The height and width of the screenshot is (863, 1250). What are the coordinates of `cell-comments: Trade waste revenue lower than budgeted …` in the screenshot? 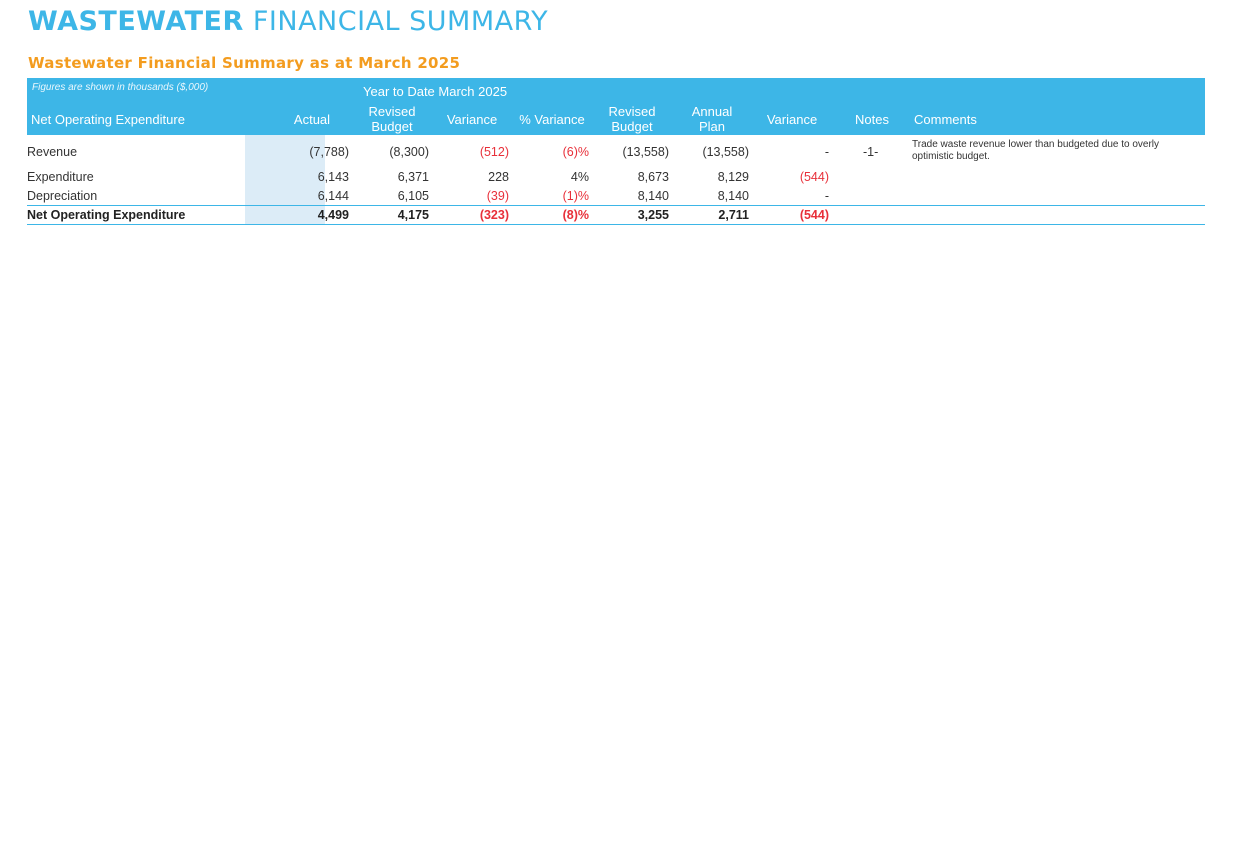 It's located at (1036, 150).